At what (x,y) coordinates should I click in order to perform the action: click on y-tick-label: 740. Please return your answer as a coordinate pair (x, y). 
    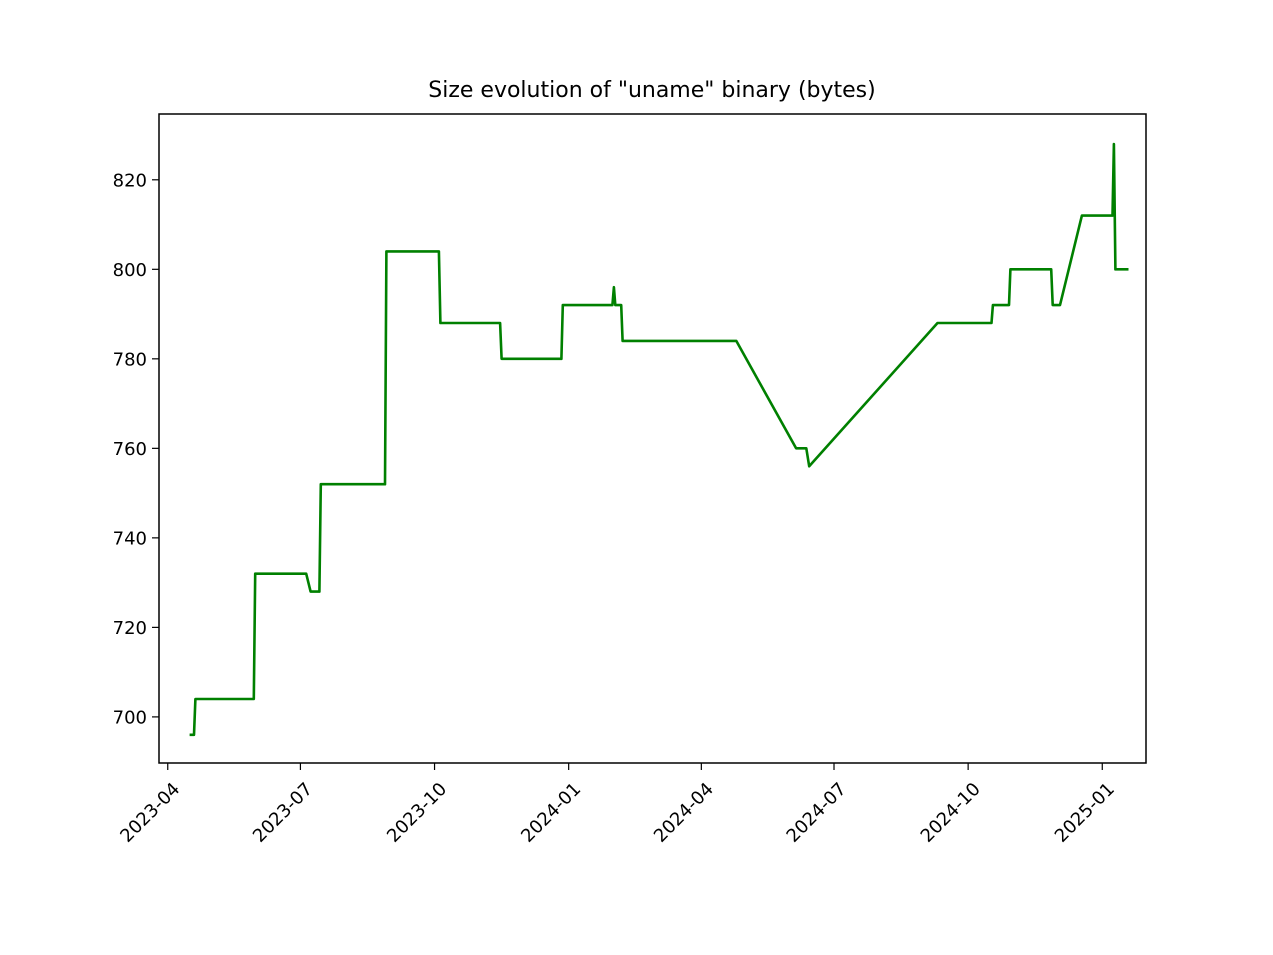
    Looking at the image, I should click on (130, 538).